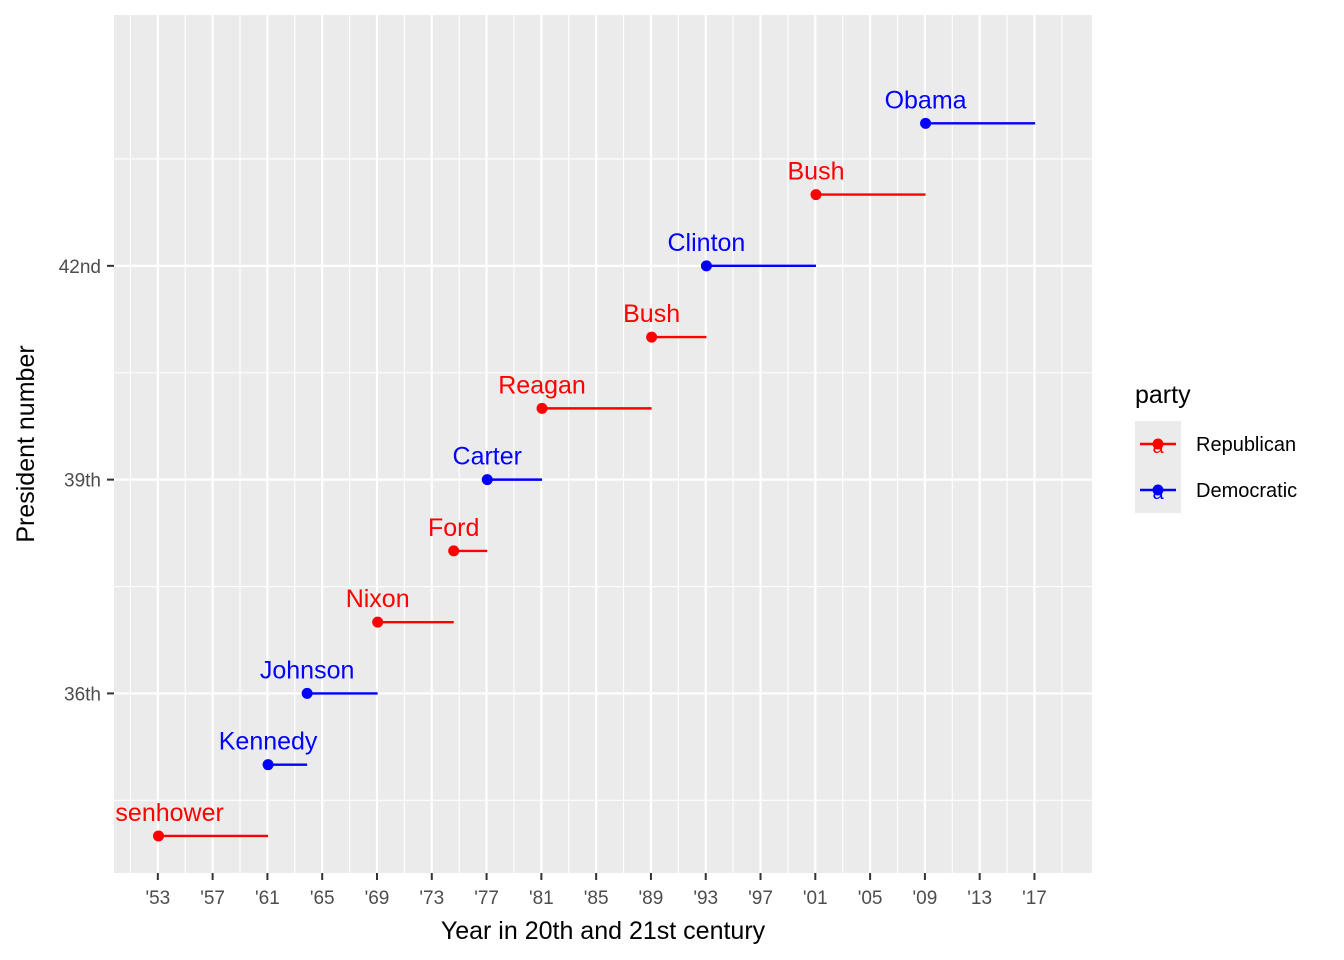  What do you see at coordinates (596, 898) in the screenshot?
I see `x-tick-label: '85` at bounding box center [596, 898].